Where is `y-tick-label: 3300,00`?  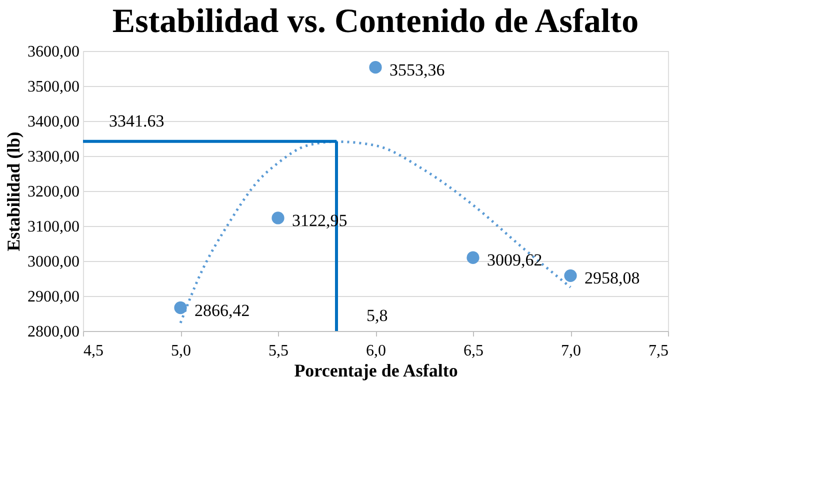
y-tick-label: 3300,00 is located at coordinates (54, 157).